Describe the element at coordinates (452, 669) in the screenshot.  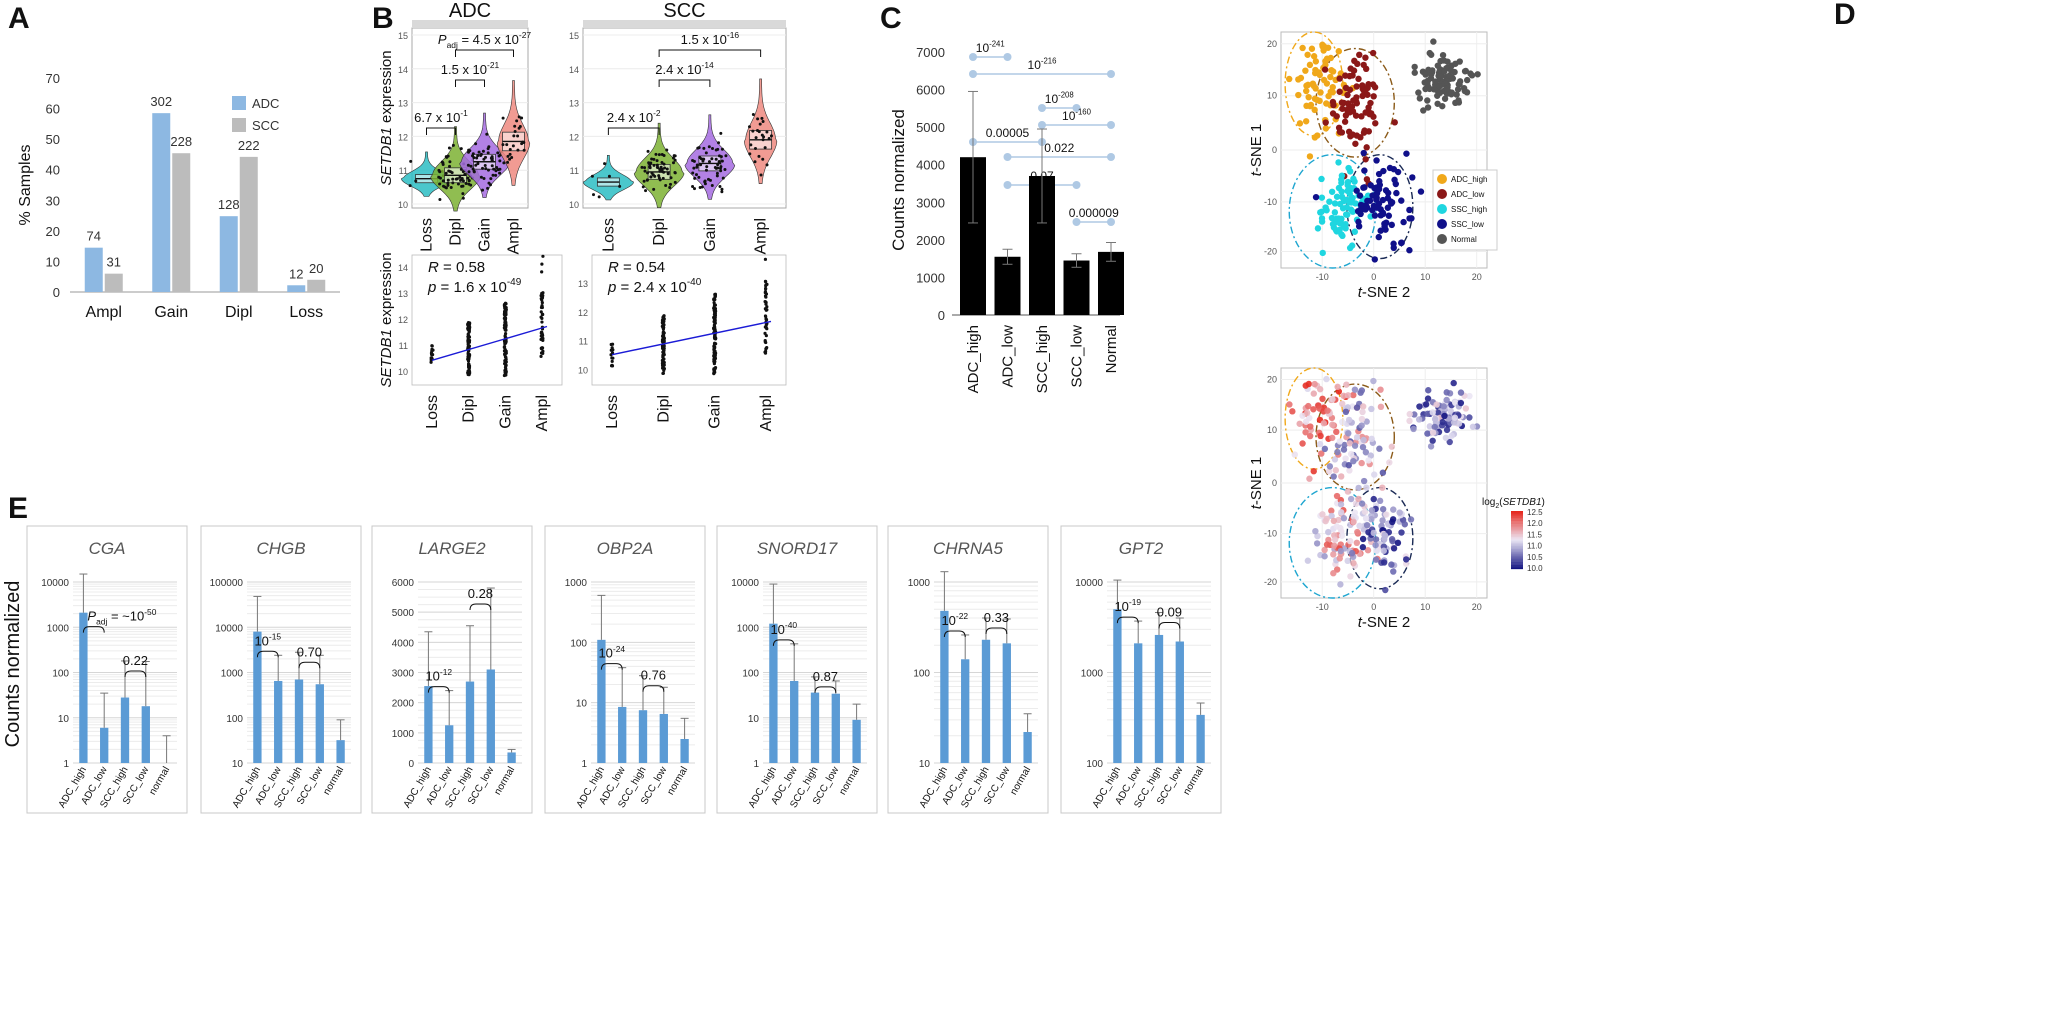
I see `e-panel-frame` at that location.